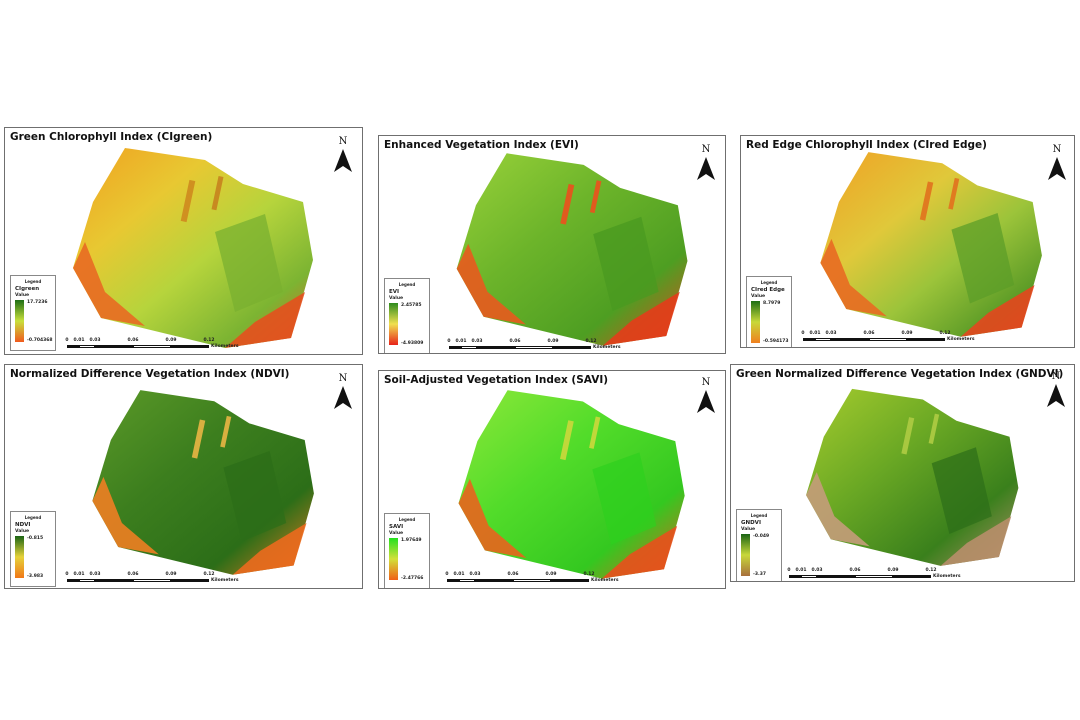 This screenshot has width=1080, height=720. Describe the element at coordinates (496, 380) in the screenshot. I see `panel-title: Soil-Adjusted Vegetation Index (SAVI)` at that location.